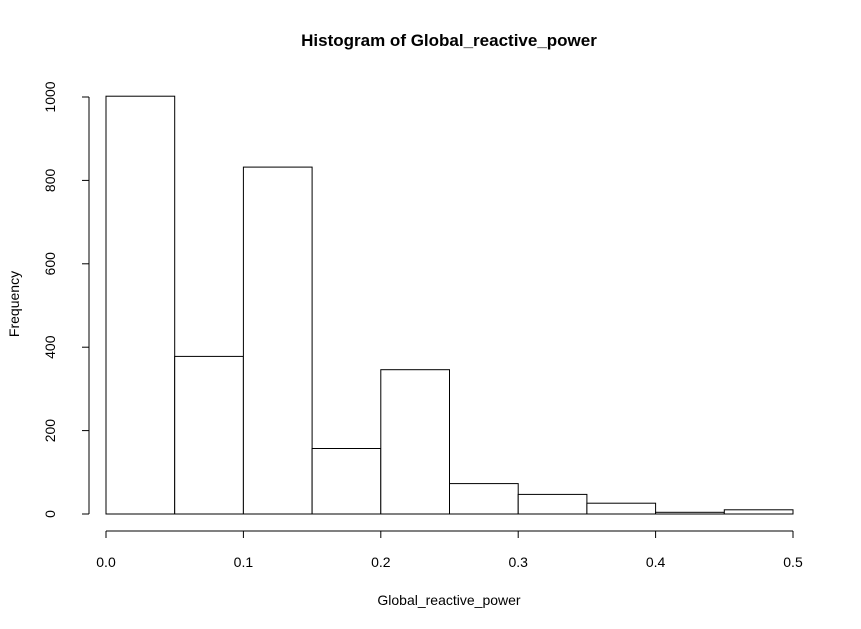  What do you see at coordinates (244, 562) in the screenshot?
I see `x-tick-label: 0.1` at bounding box center [244, 562].